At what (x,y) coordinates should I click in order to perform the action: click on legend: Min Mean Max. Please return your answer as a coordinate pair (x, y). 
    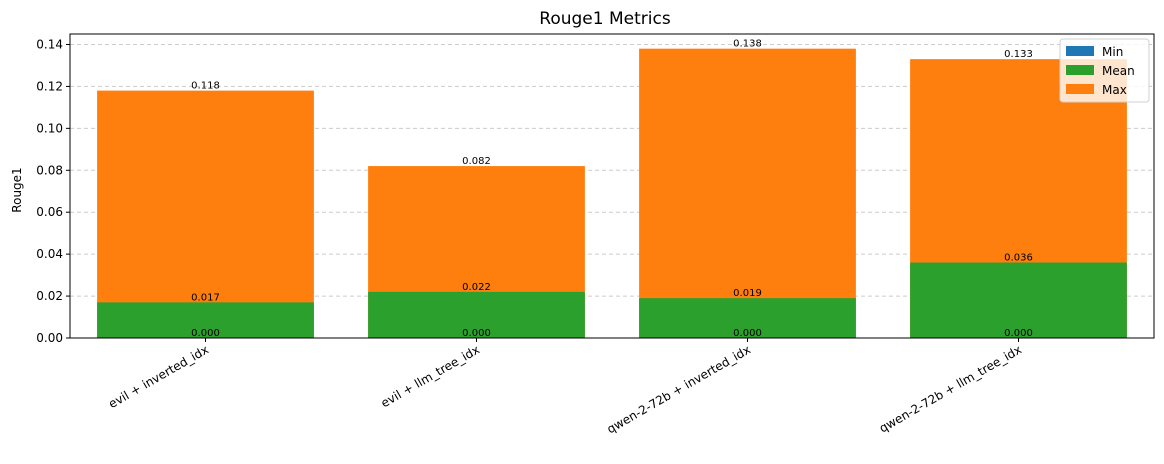
    Looking at the image, I should click on (1104, 70).